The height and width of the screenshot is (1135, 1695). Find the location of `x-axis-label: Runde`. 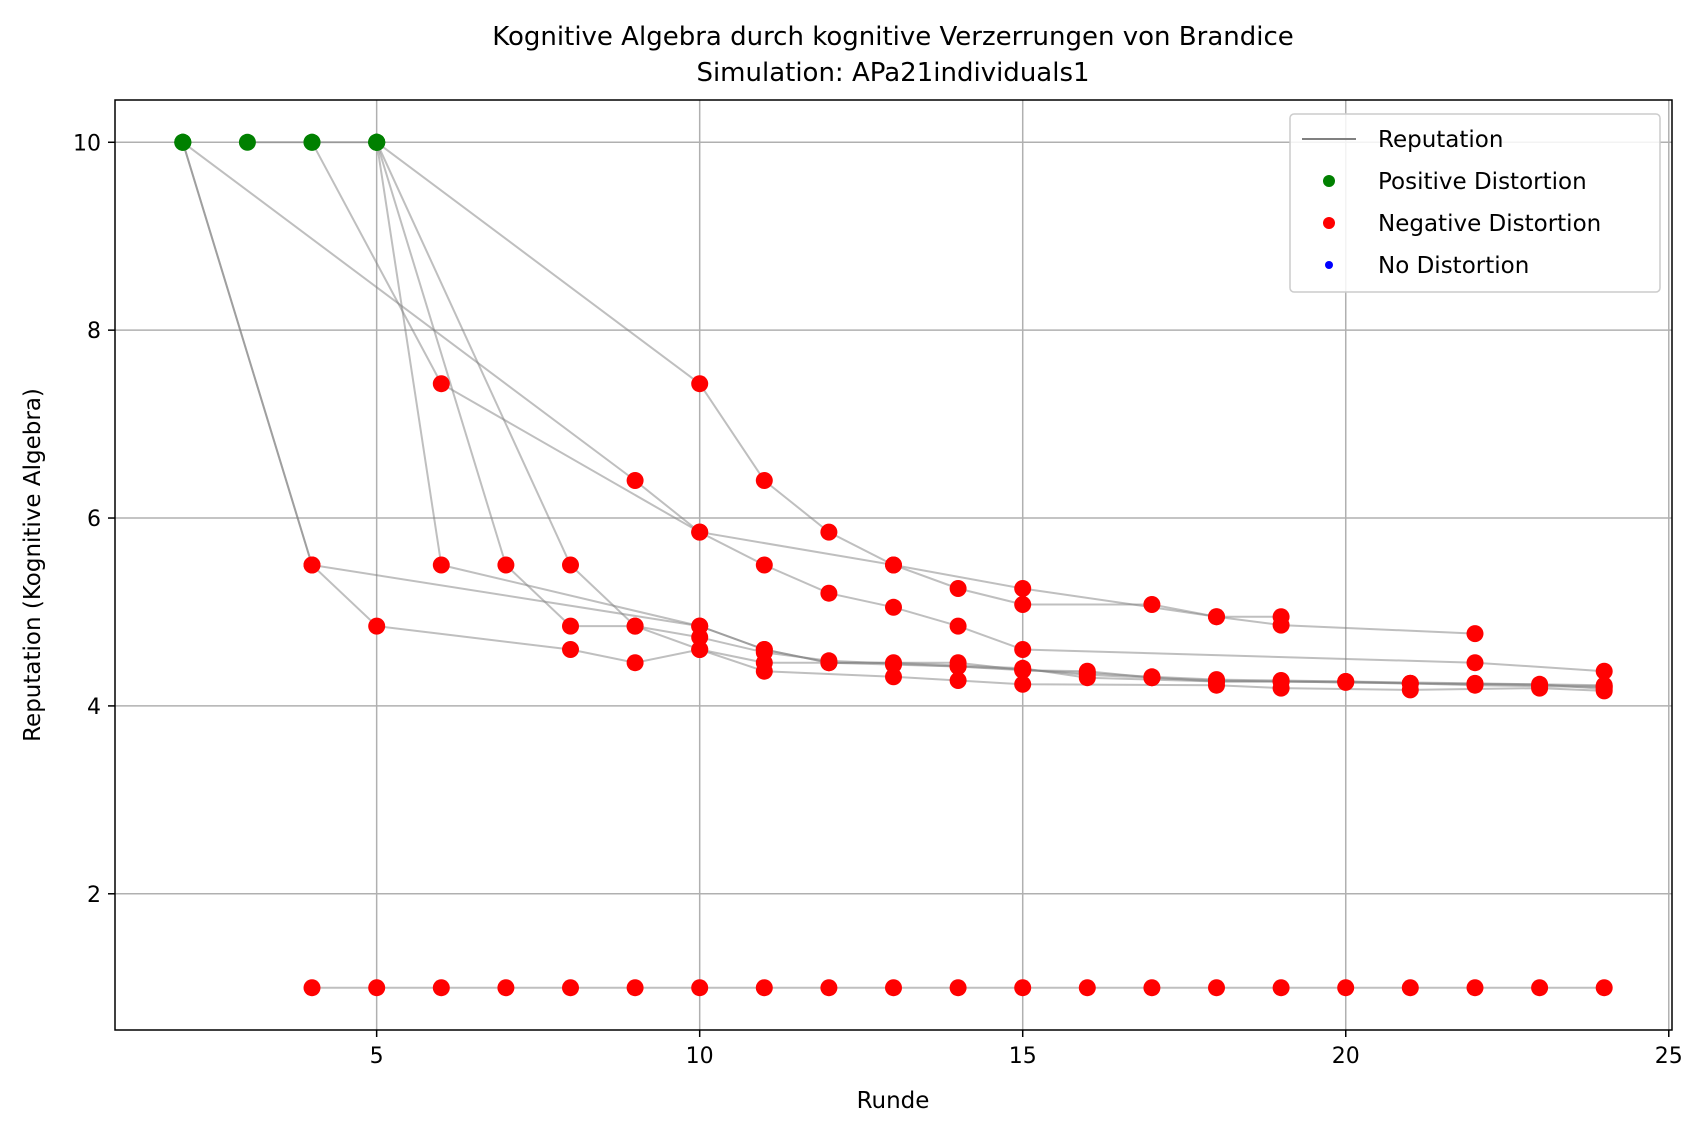

x-axis-label: Runde is located at coordinates (893, 1101).